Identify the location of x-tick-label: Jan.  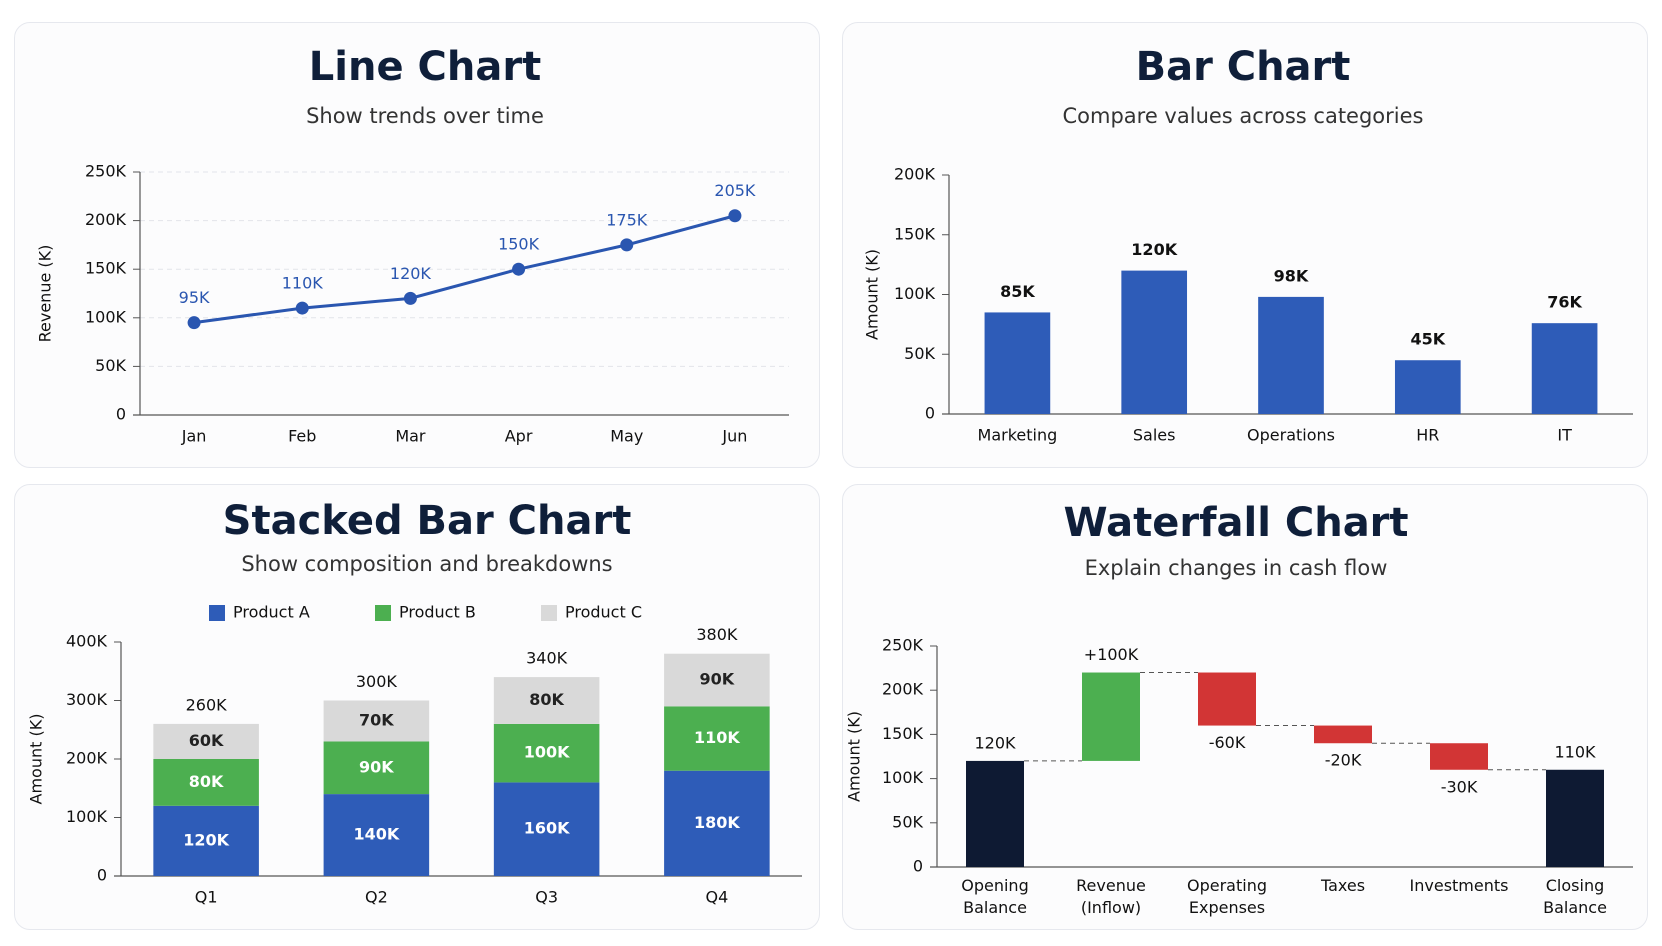
(194, 436).